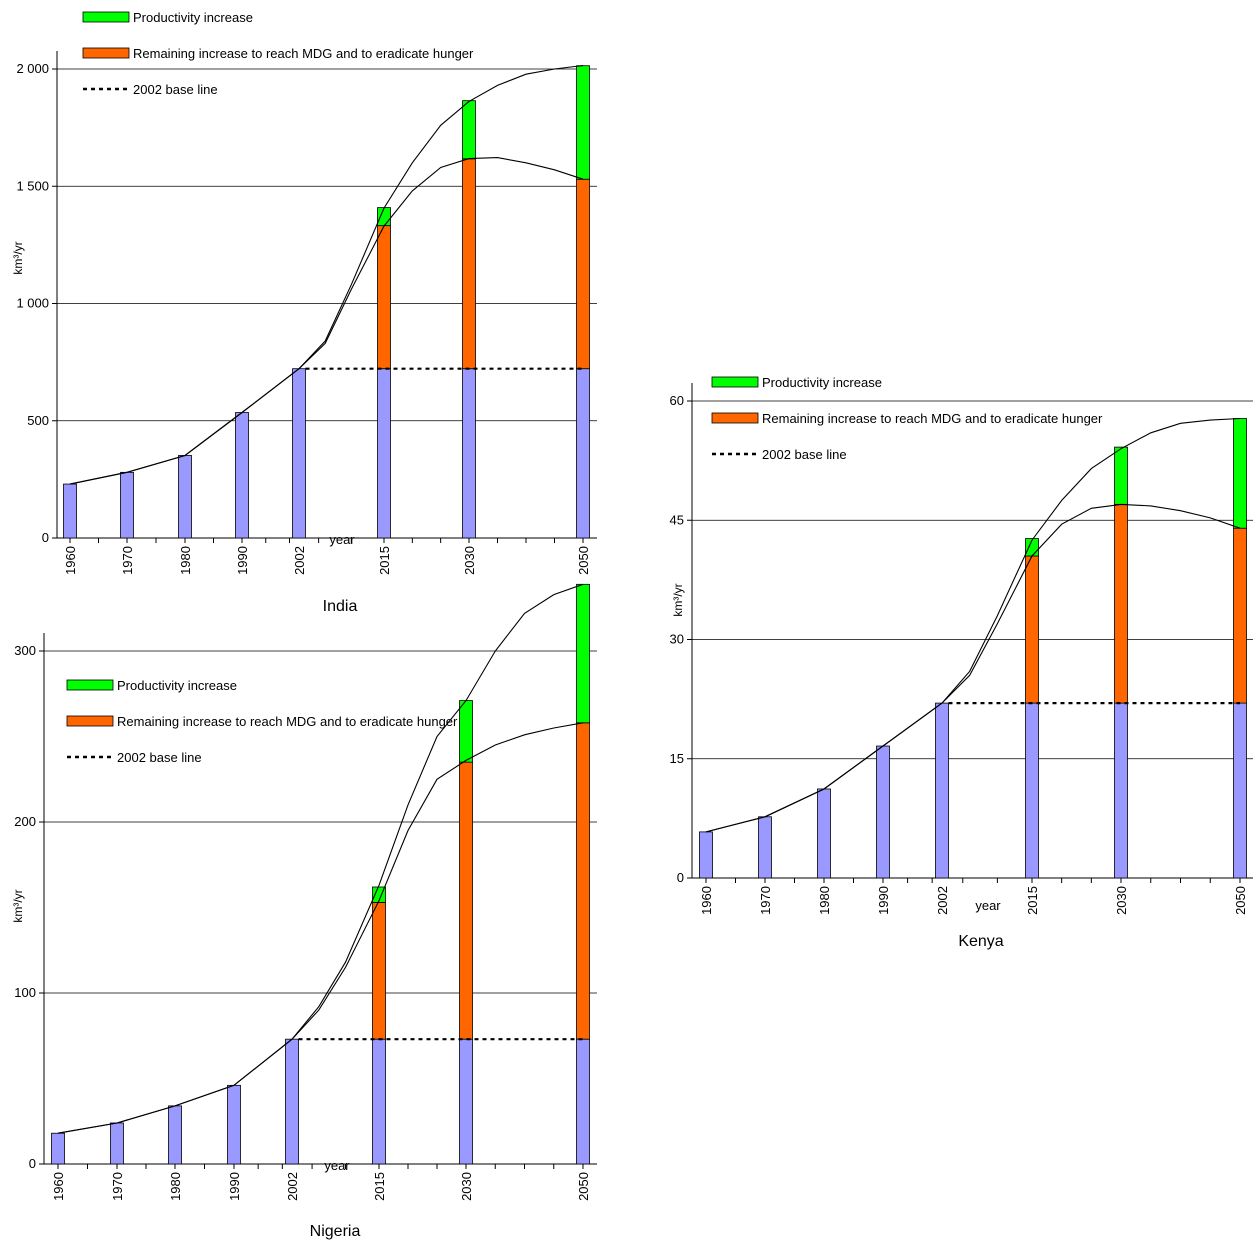  Describe the element at coordinates (677, 639) in the screenshot. I see `y-tick-label: 30` at that location.